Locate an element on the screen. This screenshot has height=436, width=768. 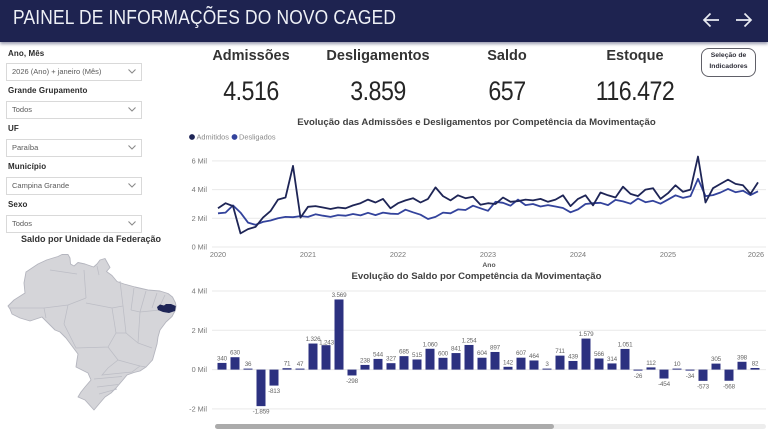
svg-text: 464 is located at coordinates (534, 356).